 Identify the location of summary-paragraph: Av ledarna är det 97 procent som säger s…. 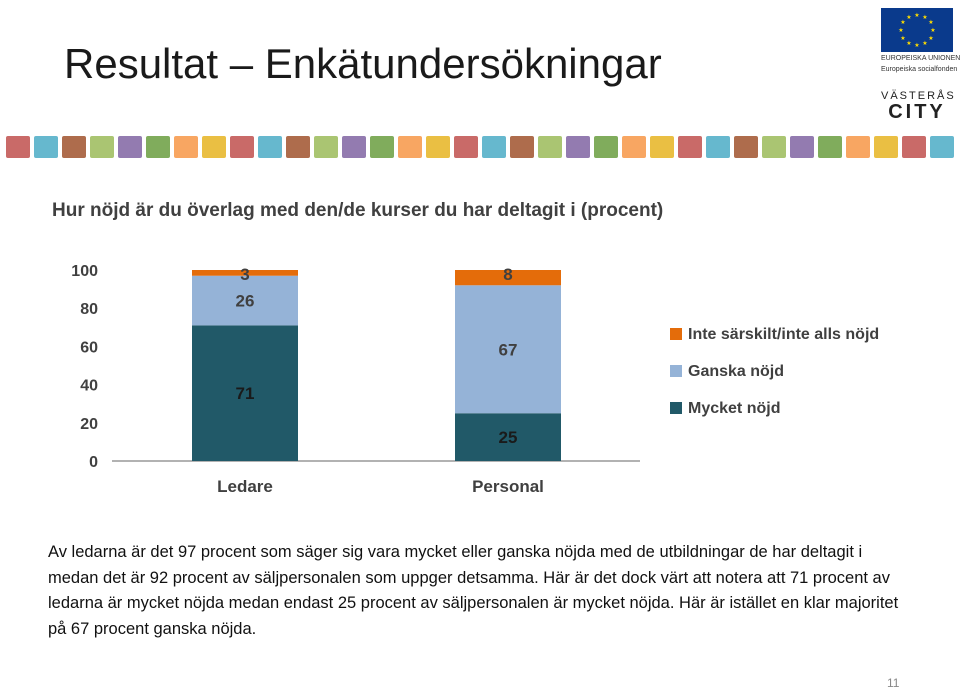
(473, 590).